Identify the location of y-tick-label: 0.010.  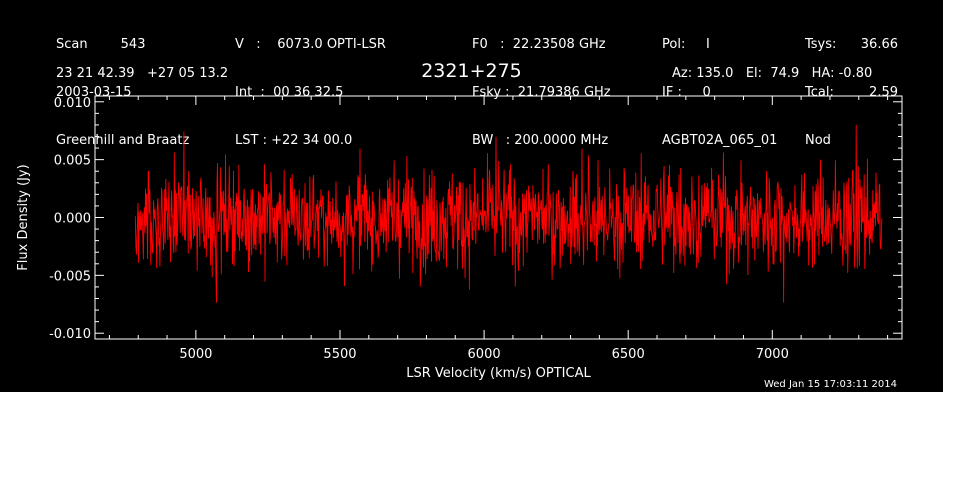
(72, 103).